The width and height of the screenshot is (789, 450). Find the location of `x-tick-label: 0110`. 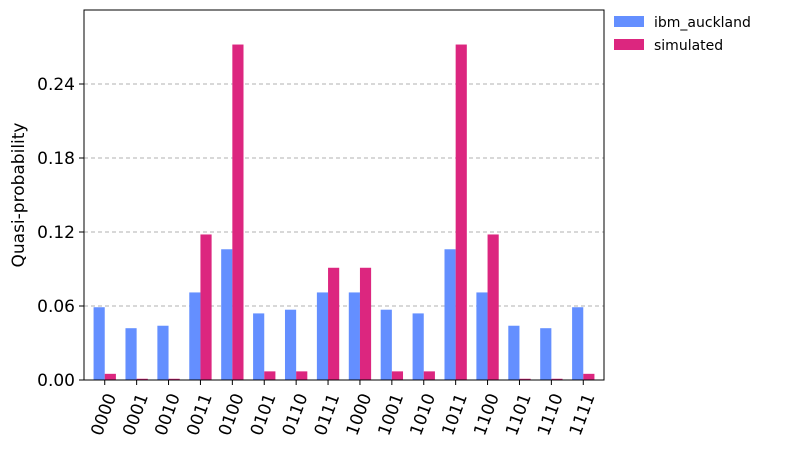

x-tick-label: 0110 is located at coordinates (296, 414).